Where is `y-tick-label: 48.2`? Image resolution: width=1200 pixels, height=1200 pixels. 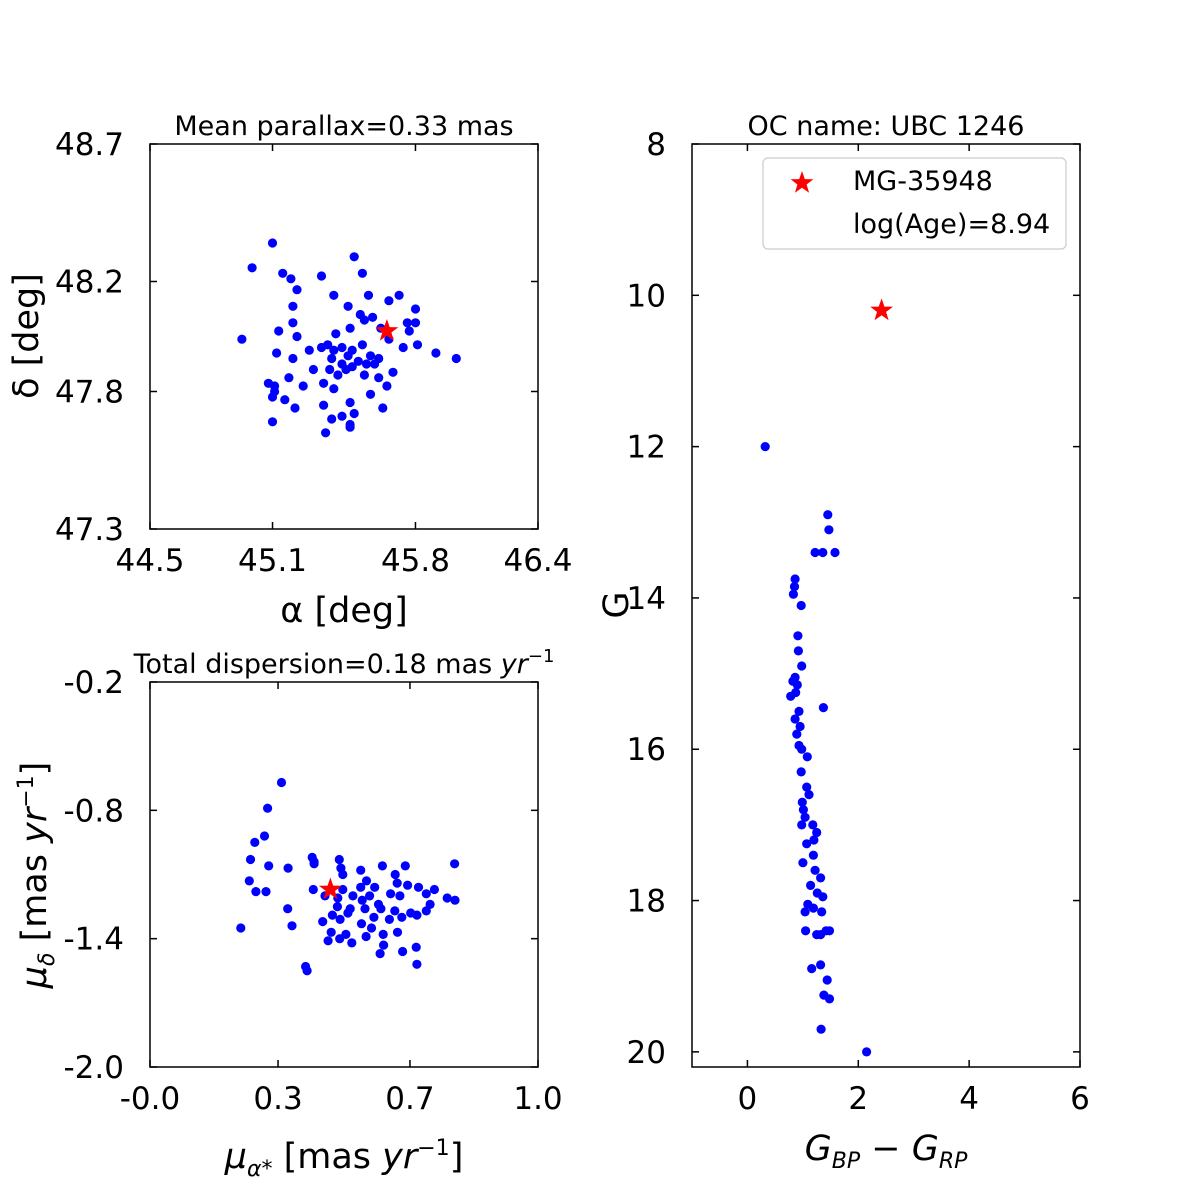 y-tick-label: 48.2 is located at coordinates (89, 283).